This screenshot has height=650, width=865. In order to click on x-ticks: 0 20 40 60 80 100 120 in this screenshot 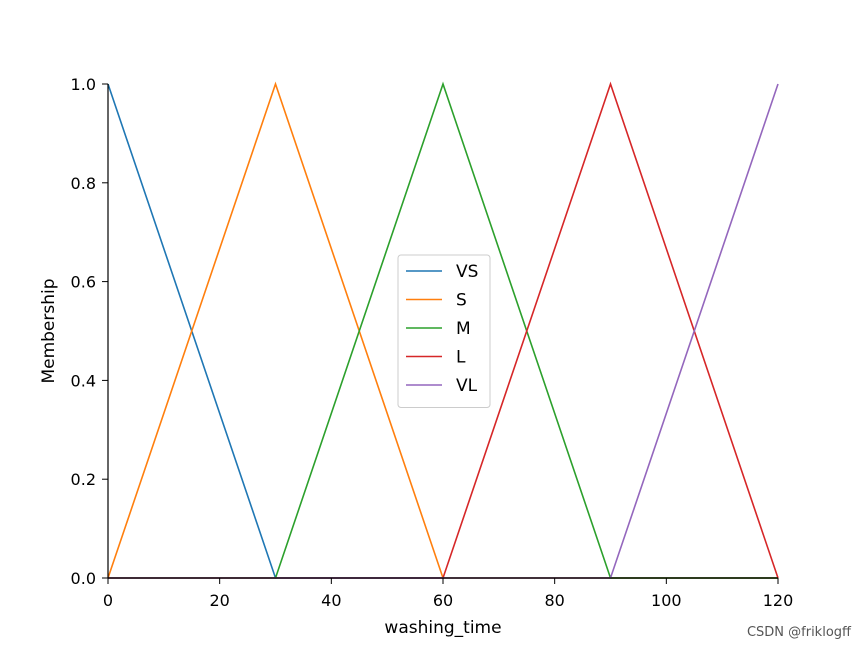, I will do `click(448, 594)`.